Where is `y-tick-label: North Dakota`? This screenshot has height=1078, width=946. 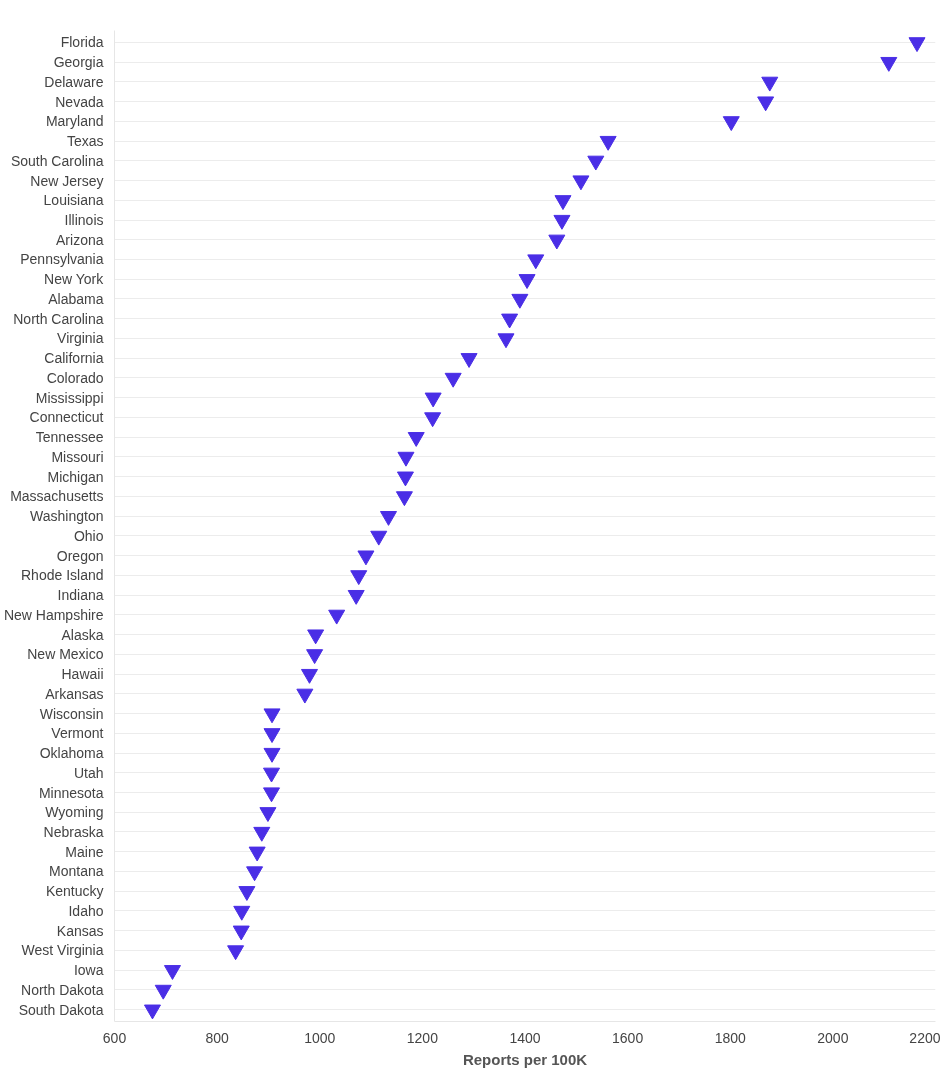
y-tick-label: North Dakota is located at coordinates (62, 989).